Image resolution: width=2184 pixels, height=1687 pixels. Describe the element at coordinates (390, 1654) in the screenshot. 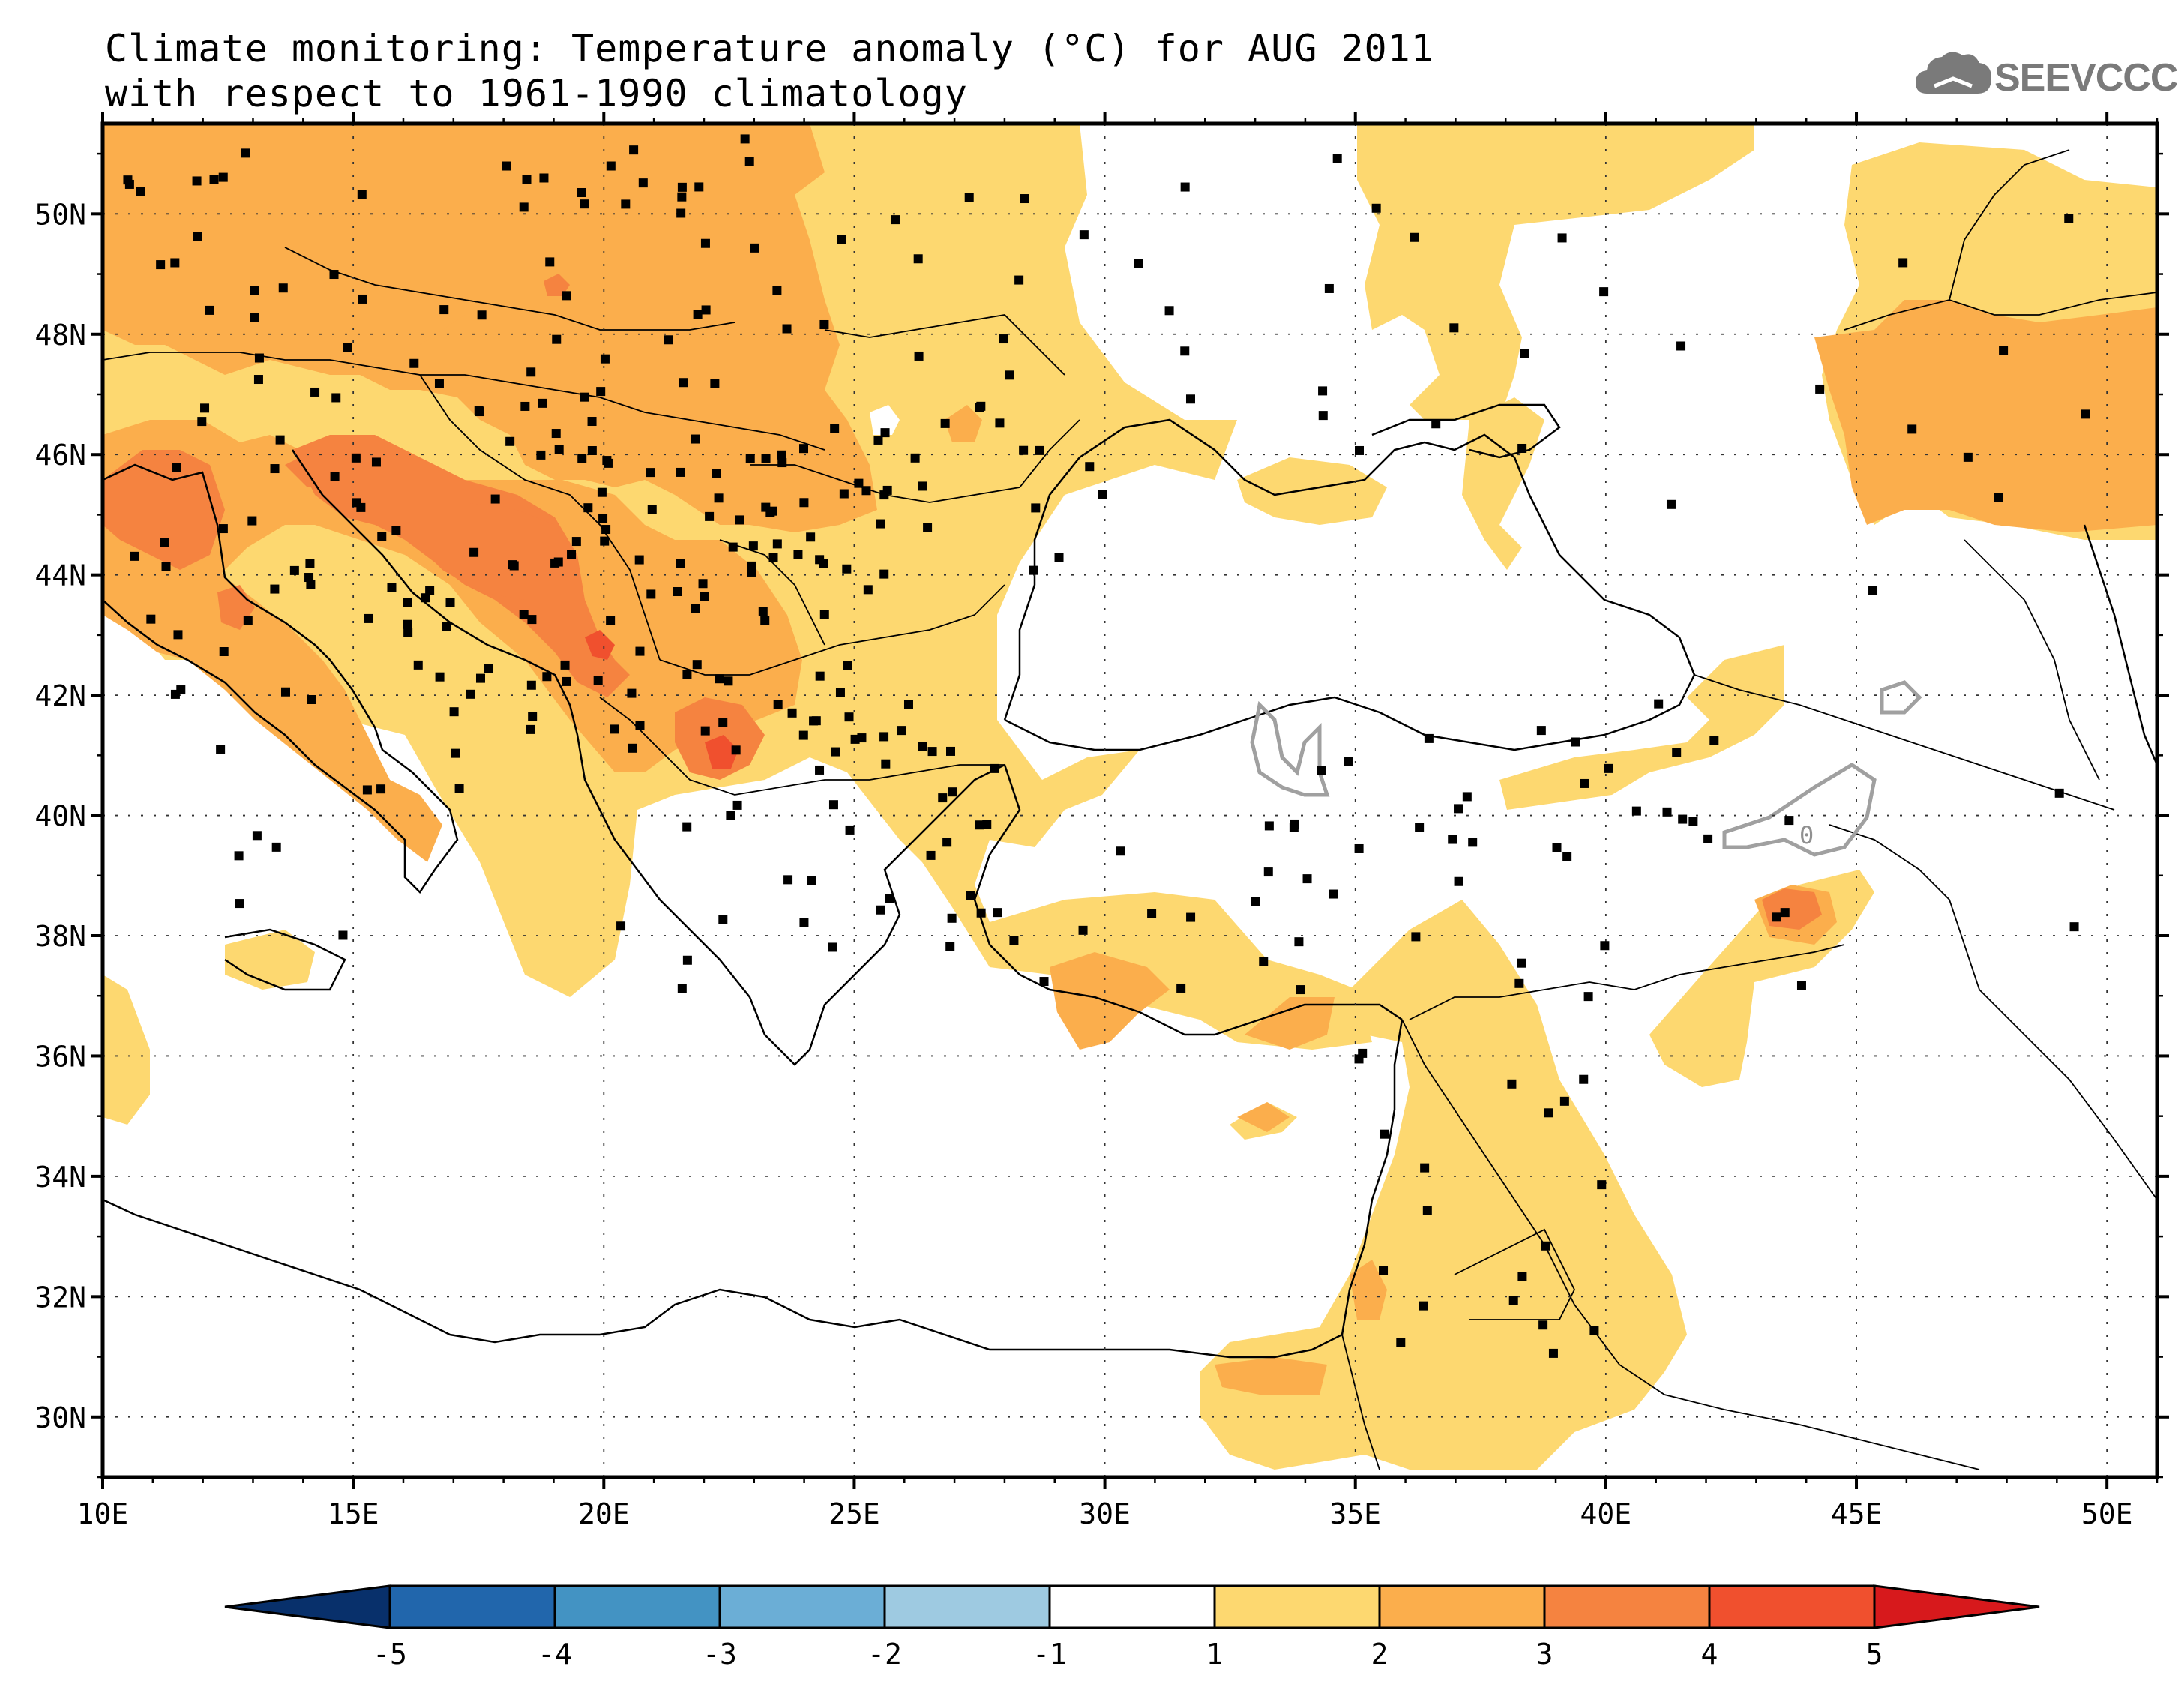

I see `colorbar-label: -5` at that location.